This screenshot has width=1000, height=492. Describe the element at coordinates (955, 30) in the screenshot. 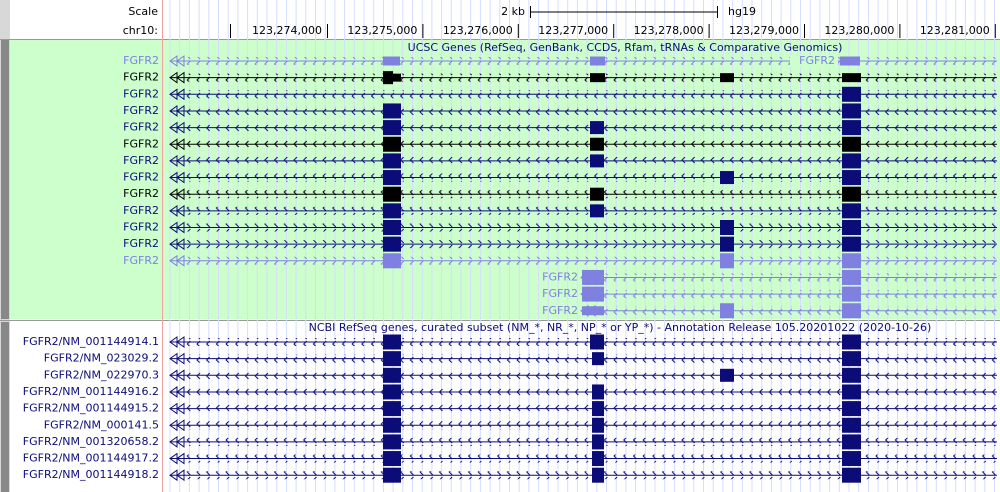

I see `ruler-label: 123,281,000` at that location.